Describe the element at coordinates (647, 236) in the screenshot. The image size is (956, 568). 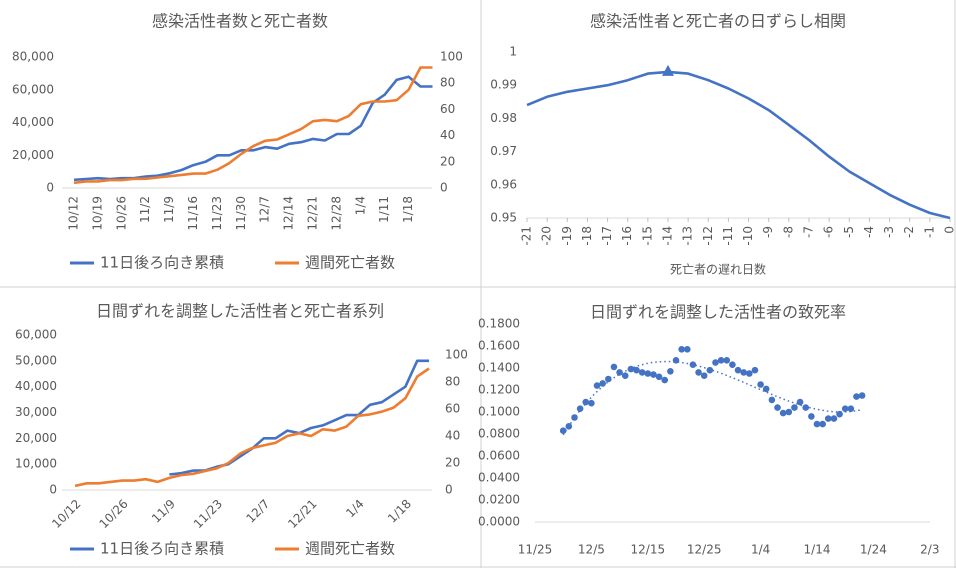
I see `x-tick-label: -15` at that location.